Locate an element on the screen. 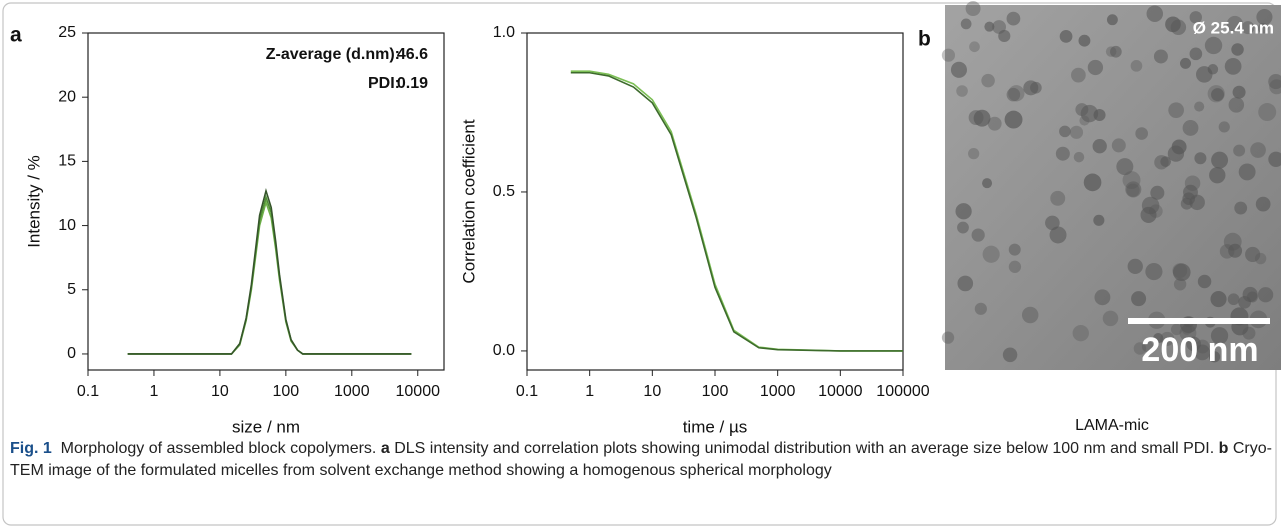  x-tick-label: 10 is located at coordinates (220, 391).